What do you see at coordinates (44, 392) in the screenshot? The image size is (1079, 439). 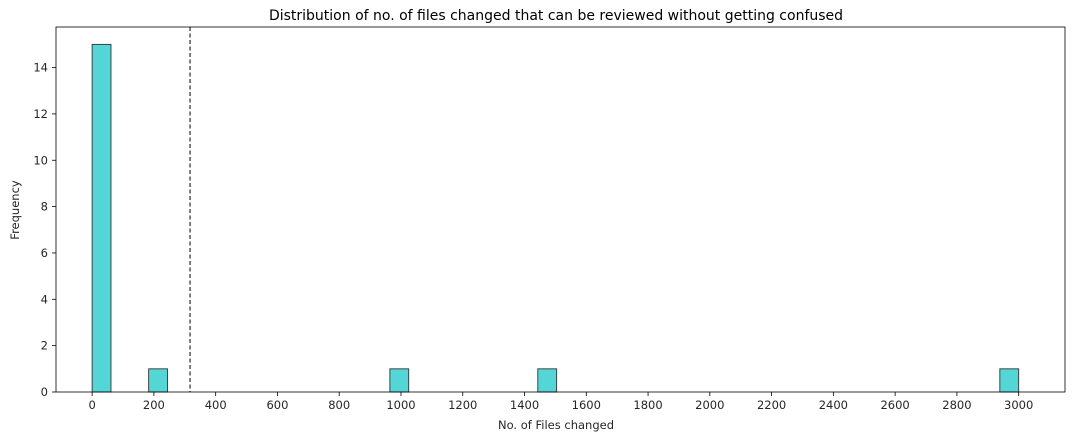 I see `y-tick-label: 0` at bounding box center [44, 392].